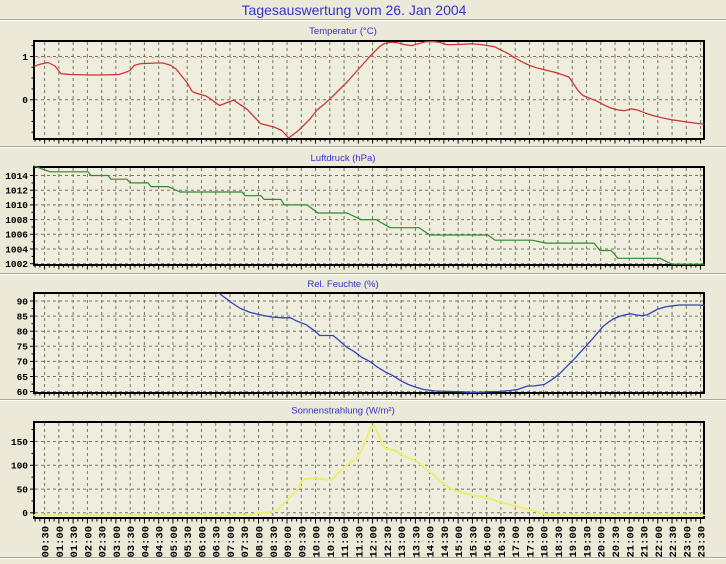 Image resolution: width=726 pixels, height=564 pixels. Describe the element at coordinates (132, 542) in the screenshot. I see `svg-text: 03:30` at that location.